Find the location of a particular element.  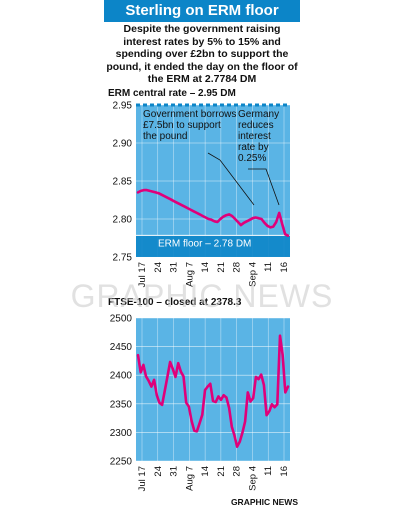

erm-chart-label: ERM central rate – 2.95 DM is located at coordinates (172, 93).